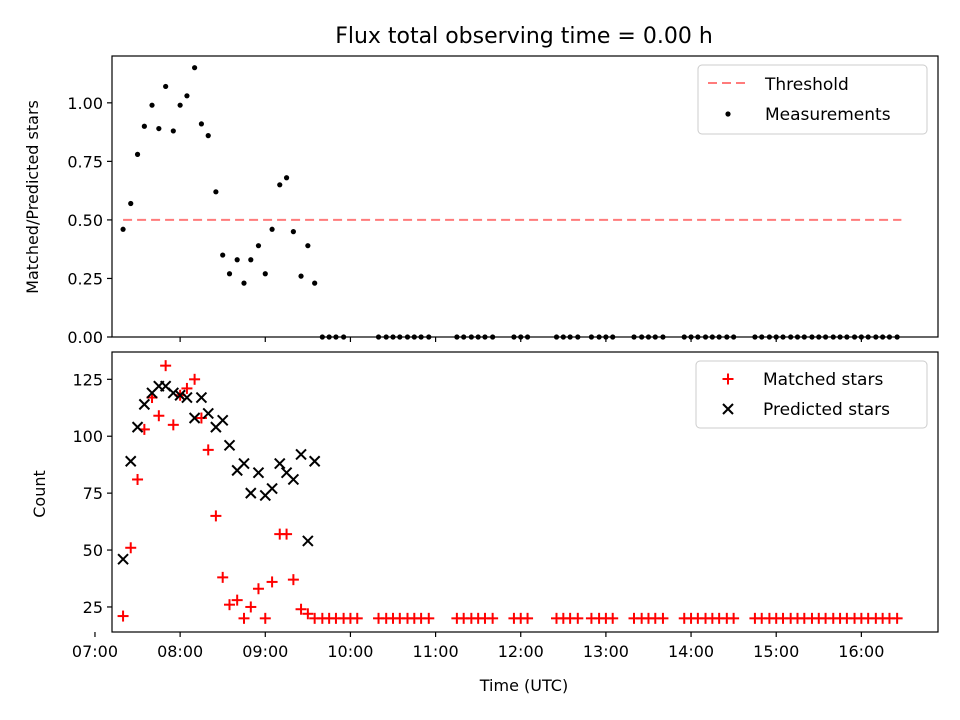 Image resolution: width=960 pixels, height=720 pixels. Describe the element at coordinates (265, 651) in the screenshot. I see `x-tick-label: 09:00` at that location.